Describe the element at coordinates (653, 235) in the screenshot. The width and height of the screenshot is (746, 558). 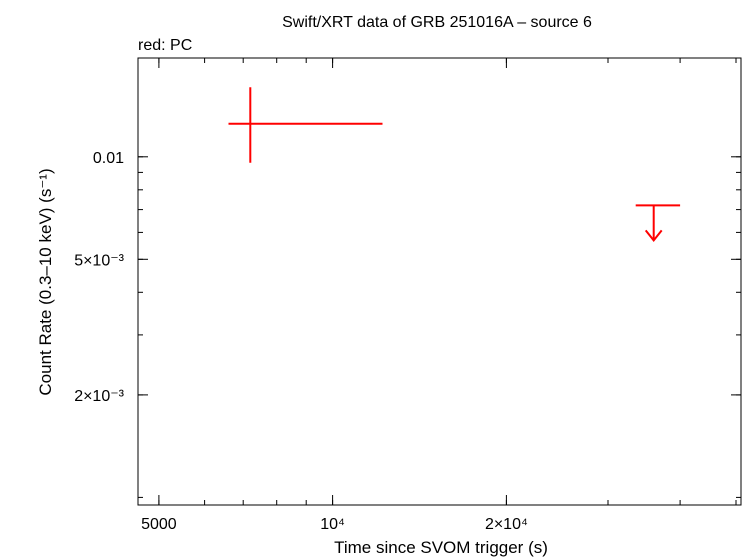
I see `upper-limit-arrow-head` at that location.